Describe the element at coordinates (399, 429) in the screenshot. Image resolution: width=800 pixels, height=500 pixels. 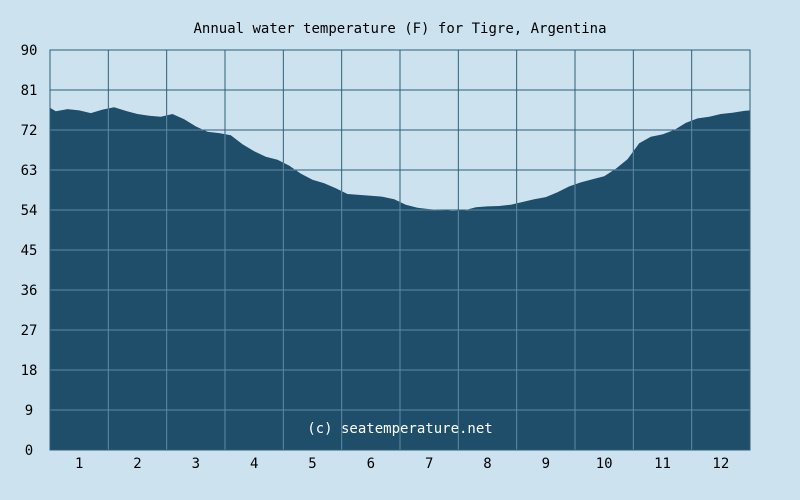
I see `watermark-text: (c) seatemperature.net` at that location.